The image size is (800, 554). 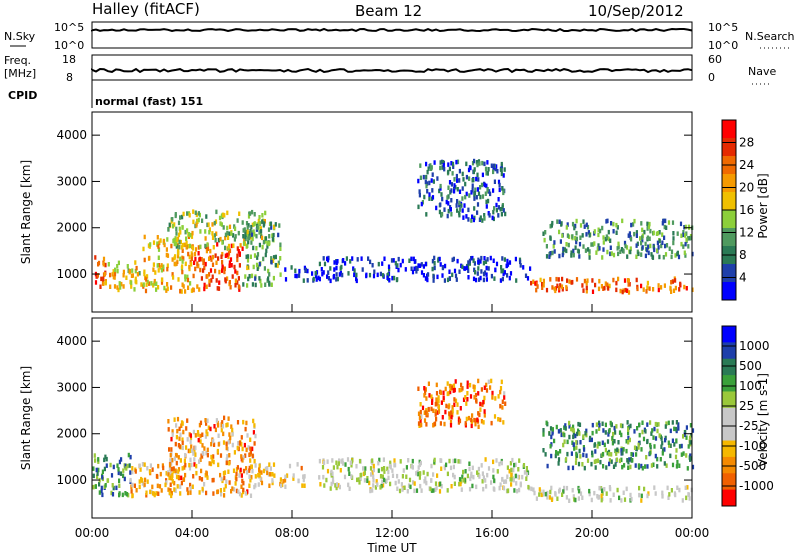 What do you see at coordinates (392, 30) in the screenshot?
I see `nsky-trace` at bounding box center [392, 30].